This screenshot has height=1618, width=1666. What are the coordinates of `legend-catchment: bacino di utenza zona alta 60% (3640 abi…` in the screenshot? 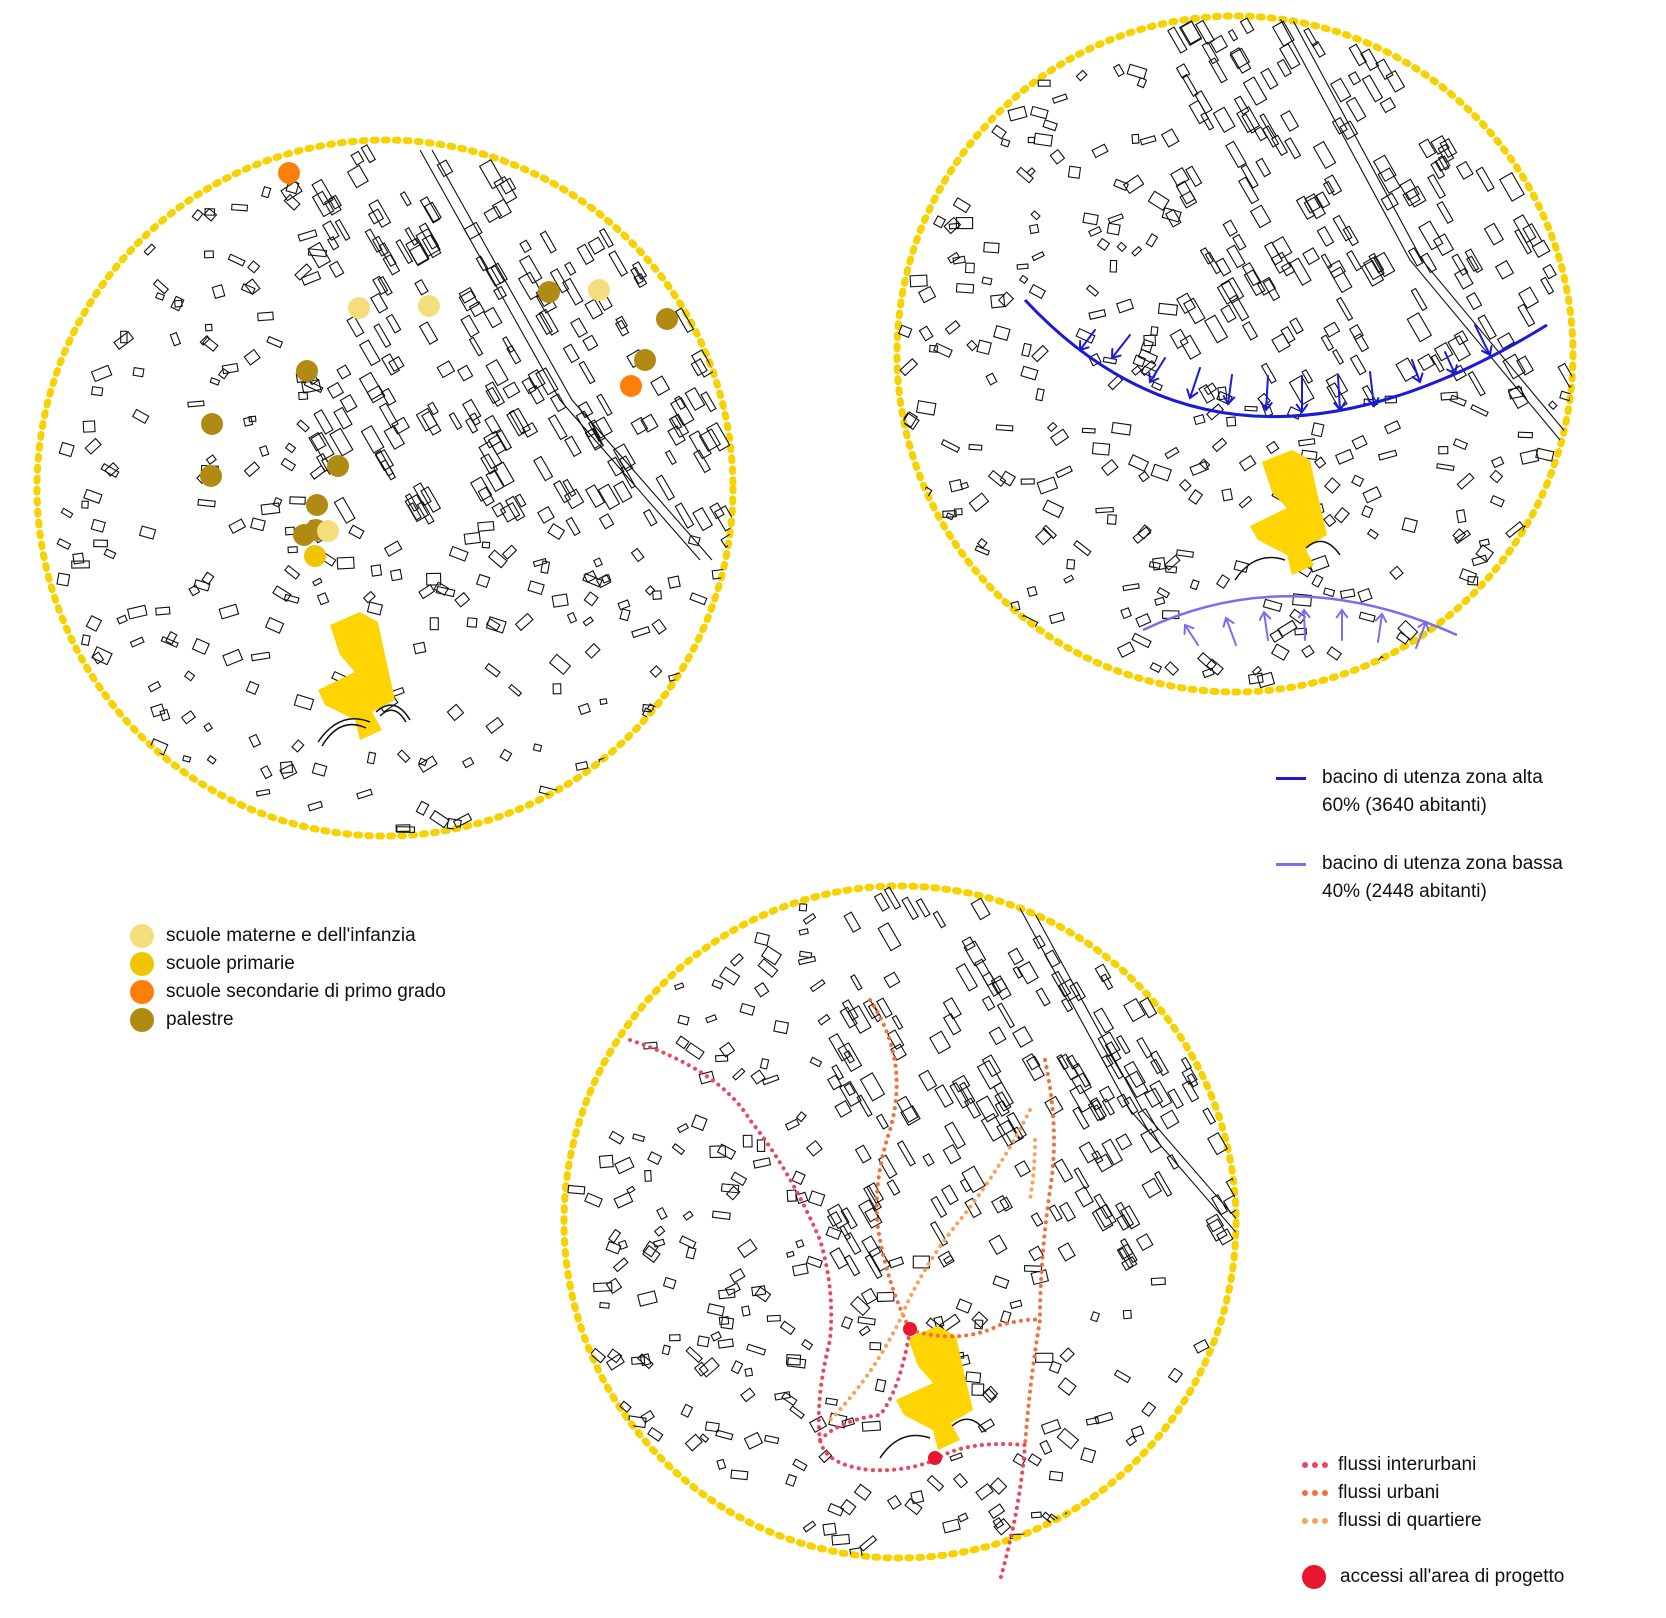 It's located at (1419, 835).